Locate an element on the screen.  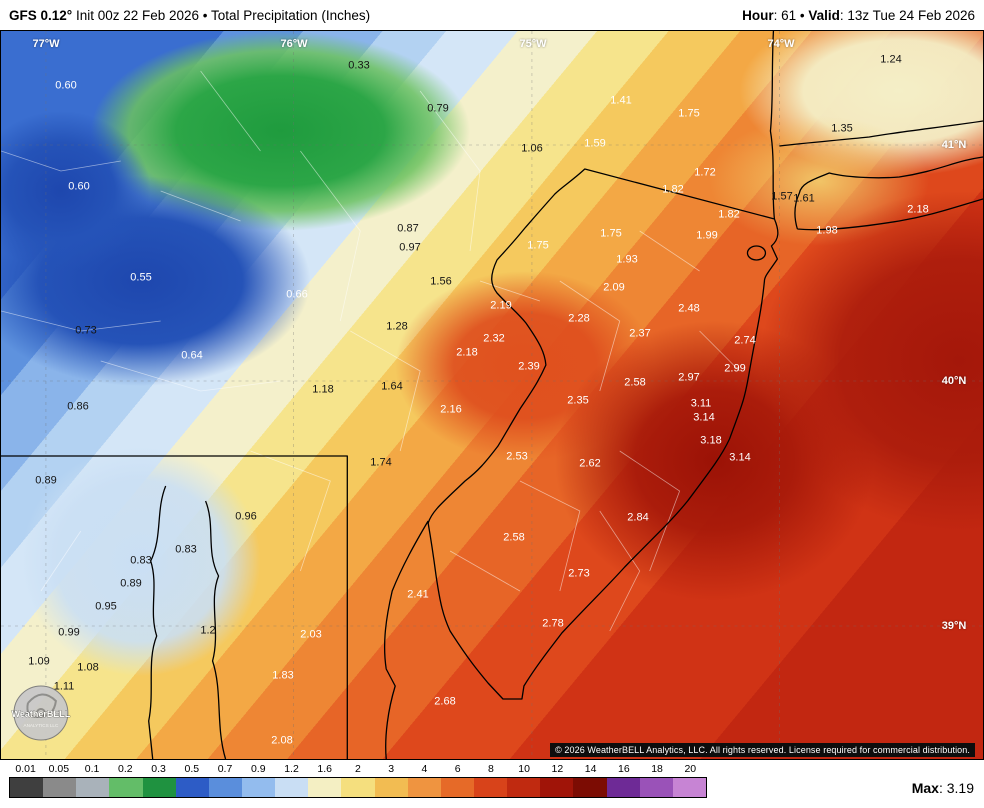
precip-value-label: 2.68 is located at coordinates (445, 701).